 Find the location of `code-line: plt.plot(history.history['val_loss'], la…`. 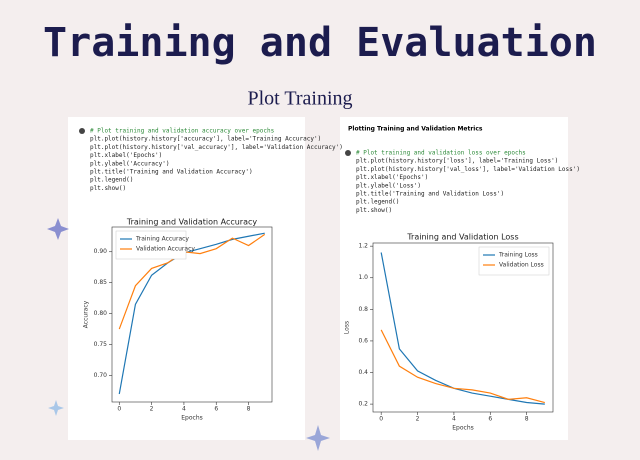

code-line: plt.plot(history.history['val_loss'], la… is located at coordinates (468, 169).